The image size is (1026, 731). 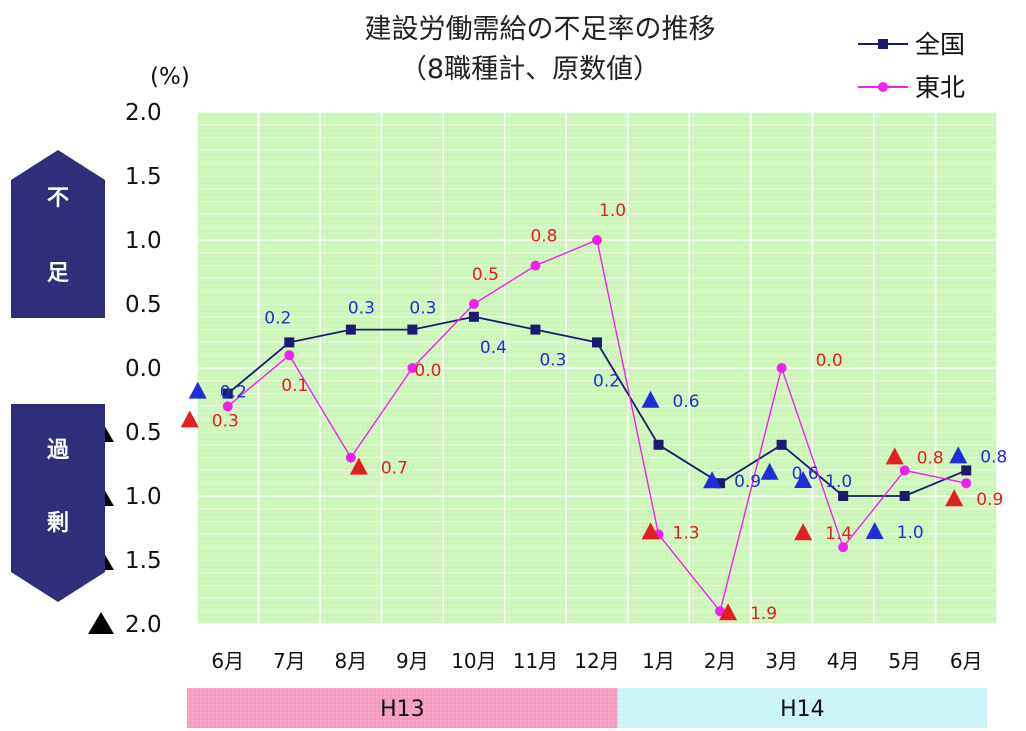 I want to click on tohoku-data-label: 0.9, so click(x=989, y=500).